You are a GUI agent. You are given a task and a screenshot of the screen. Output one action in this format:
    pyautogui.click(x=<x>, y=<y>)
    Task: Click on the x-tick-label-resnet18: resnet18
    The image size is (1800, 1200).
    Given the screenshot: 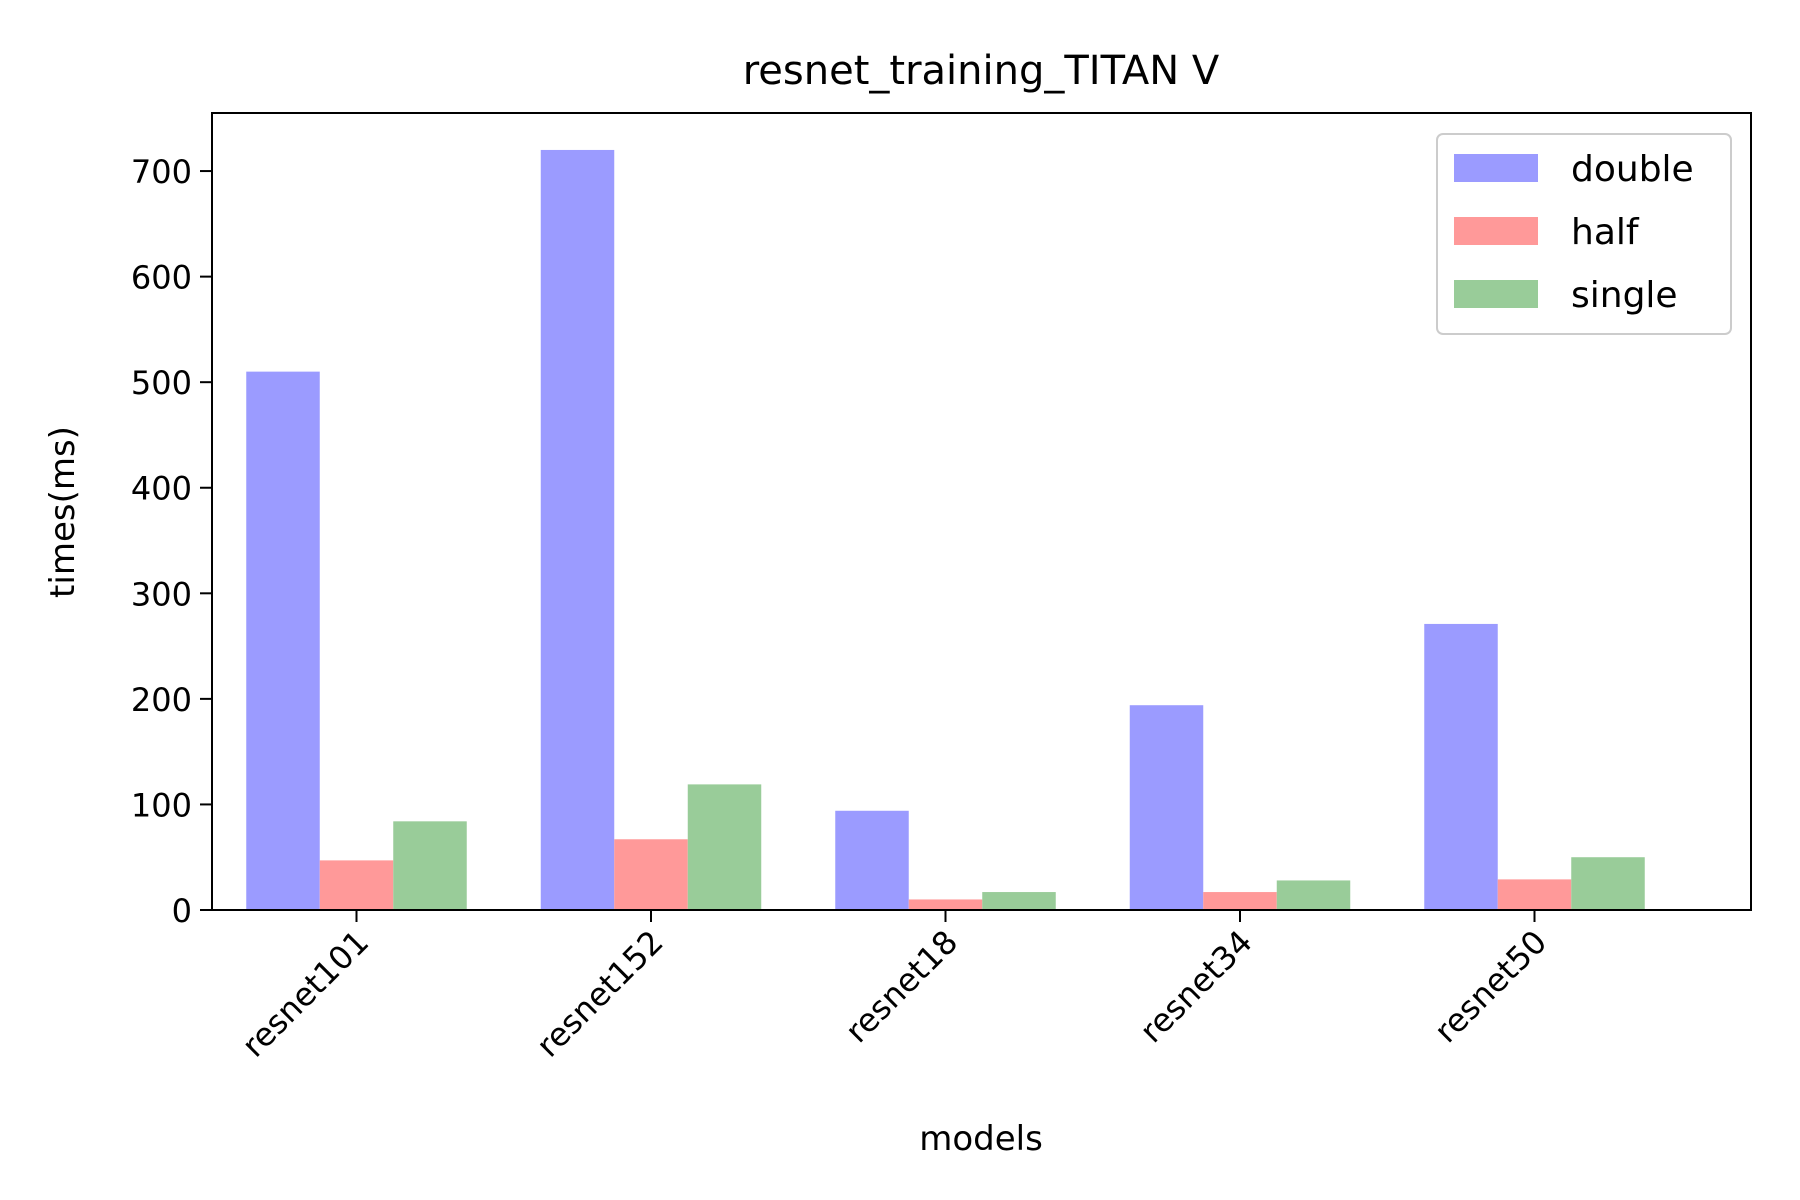 What is the action you would take?
    pyautogui.click(x=901, y=986)
    